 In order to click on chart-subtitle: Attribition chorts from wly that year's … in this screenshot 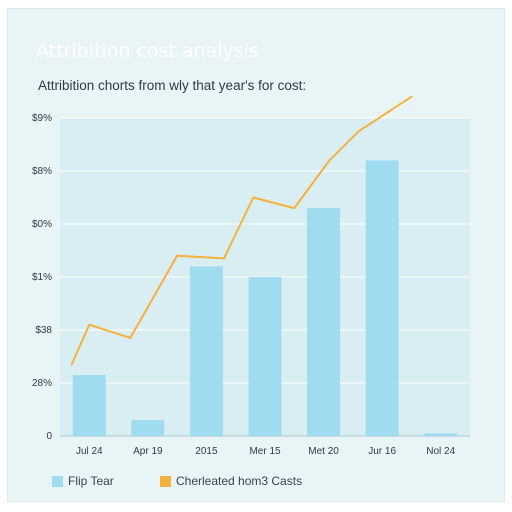, I will do `click(172, 85)`.